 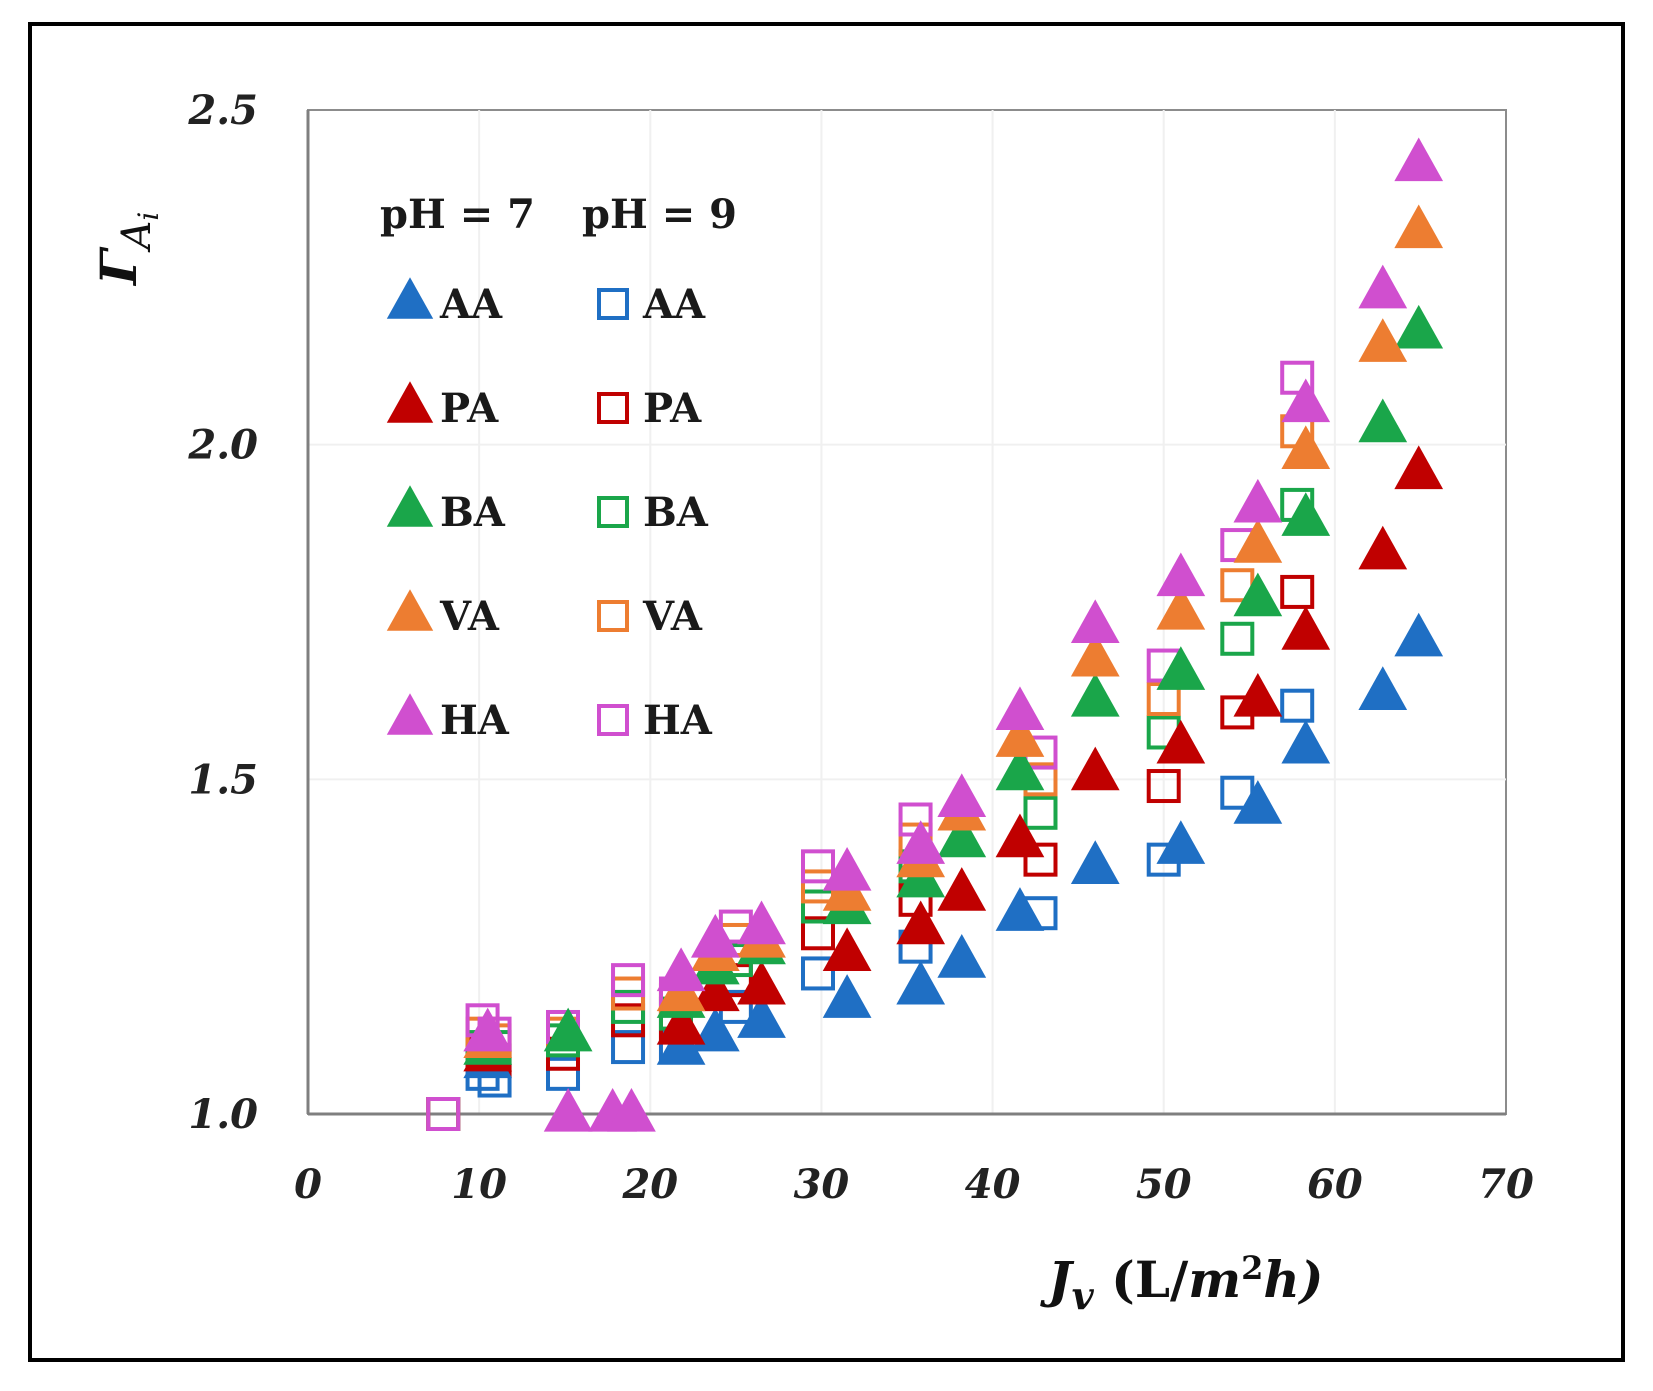 I want to click on y-axis-title-main: Γ, so click(x=118, y=266).